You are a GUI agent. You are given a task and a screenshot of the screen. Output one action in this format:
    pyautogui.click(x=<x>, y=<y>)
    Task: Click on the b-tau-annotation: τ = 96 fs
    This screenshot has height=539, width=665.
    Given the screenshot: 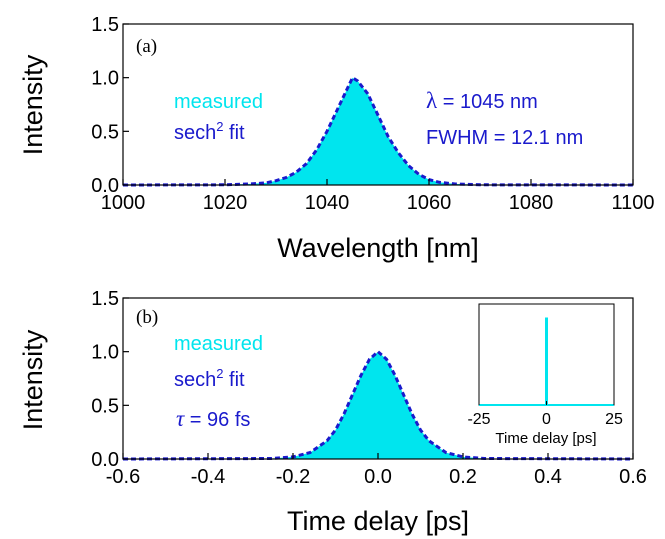 What is the action you would take?
    pyautogui.click(x=213, y=418)
    